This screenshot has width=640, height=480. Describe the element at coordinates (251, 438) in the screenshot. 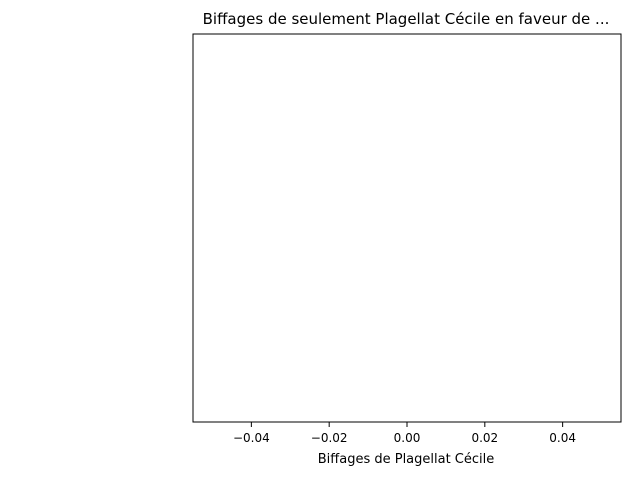

I see `x-tick-label: −0.04` at that location.